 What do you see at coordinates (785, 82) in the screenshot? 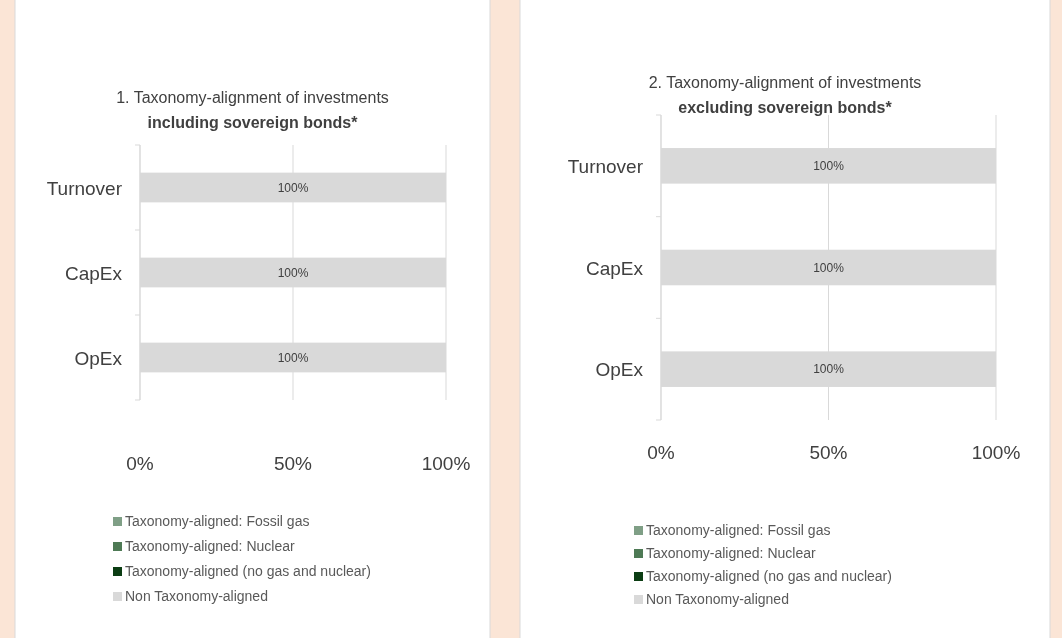
I see `chart-title: 2. Taxonomy-alignment of investments` at bounding box center [785, 82].